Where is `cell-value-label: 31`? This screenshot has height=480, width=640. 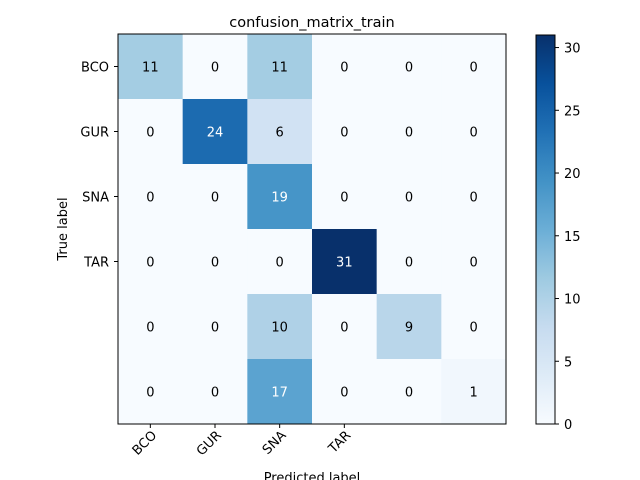 cell-value-label: 31 is located at coordinates (344, 263).